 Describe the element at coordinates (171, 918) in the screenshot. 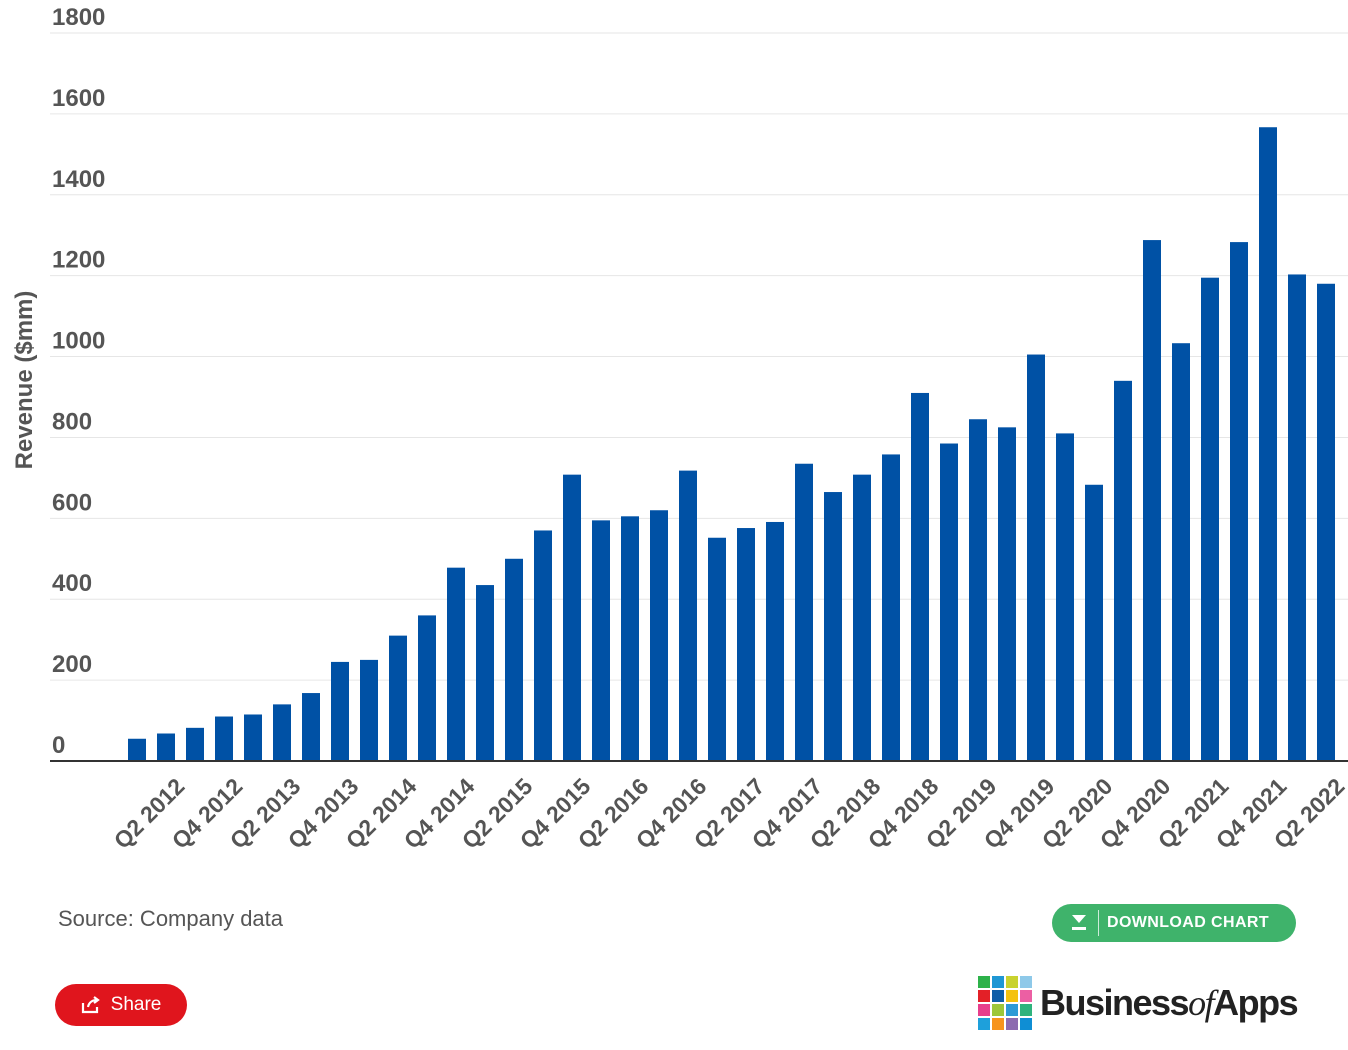

I see `source-note: Source: Company data` at that location.